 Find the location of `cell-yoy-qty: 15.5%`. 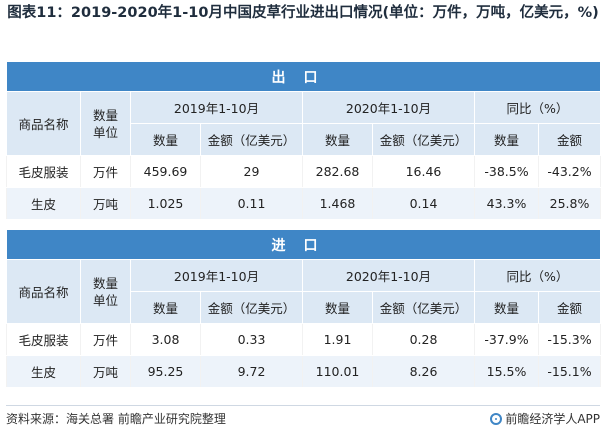

cell-yoy-qty: 15.5% is located at coordinates (506, 371).